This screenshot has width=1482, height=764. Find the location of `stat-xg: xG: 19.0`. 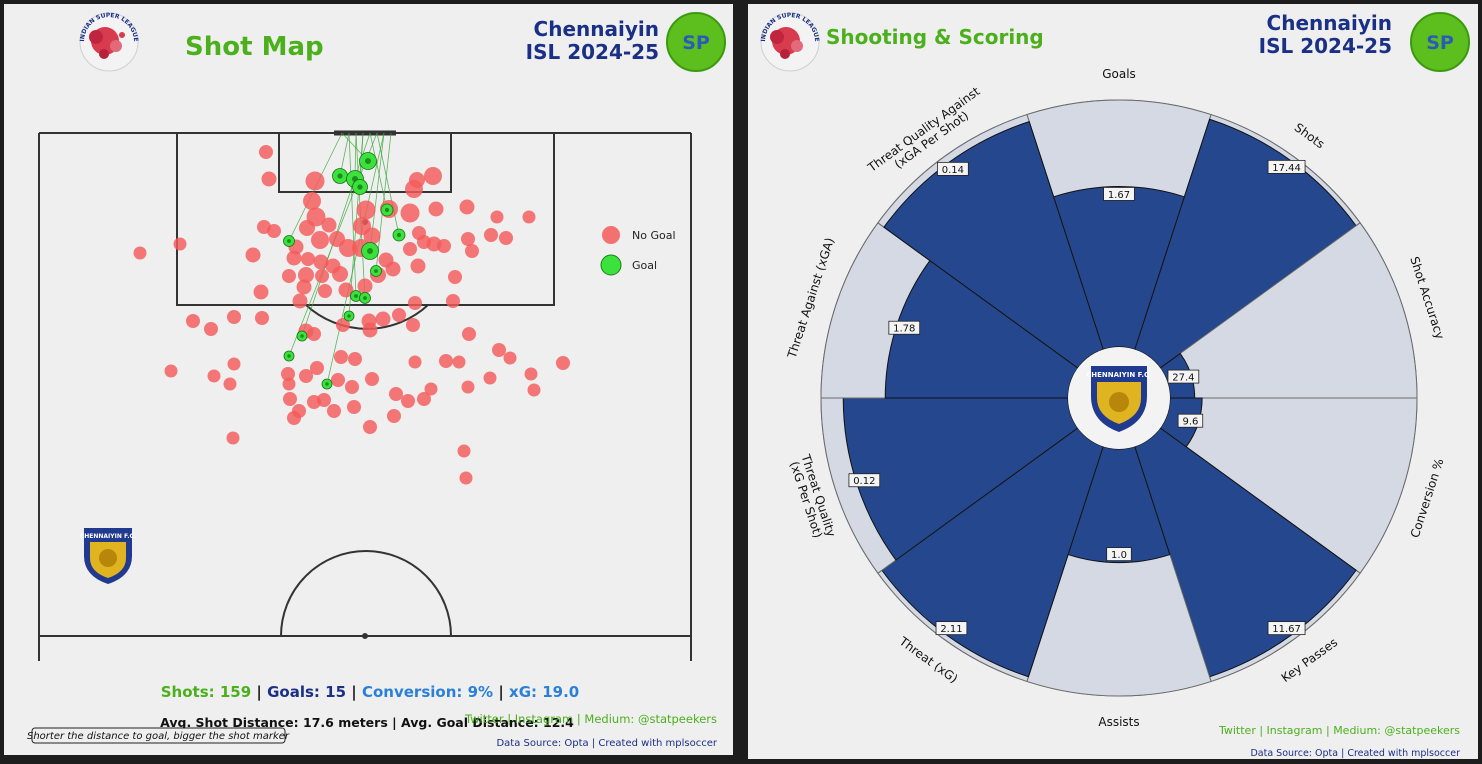

stat-xg: xG: 19.0 is located at coordinates (544, 692).